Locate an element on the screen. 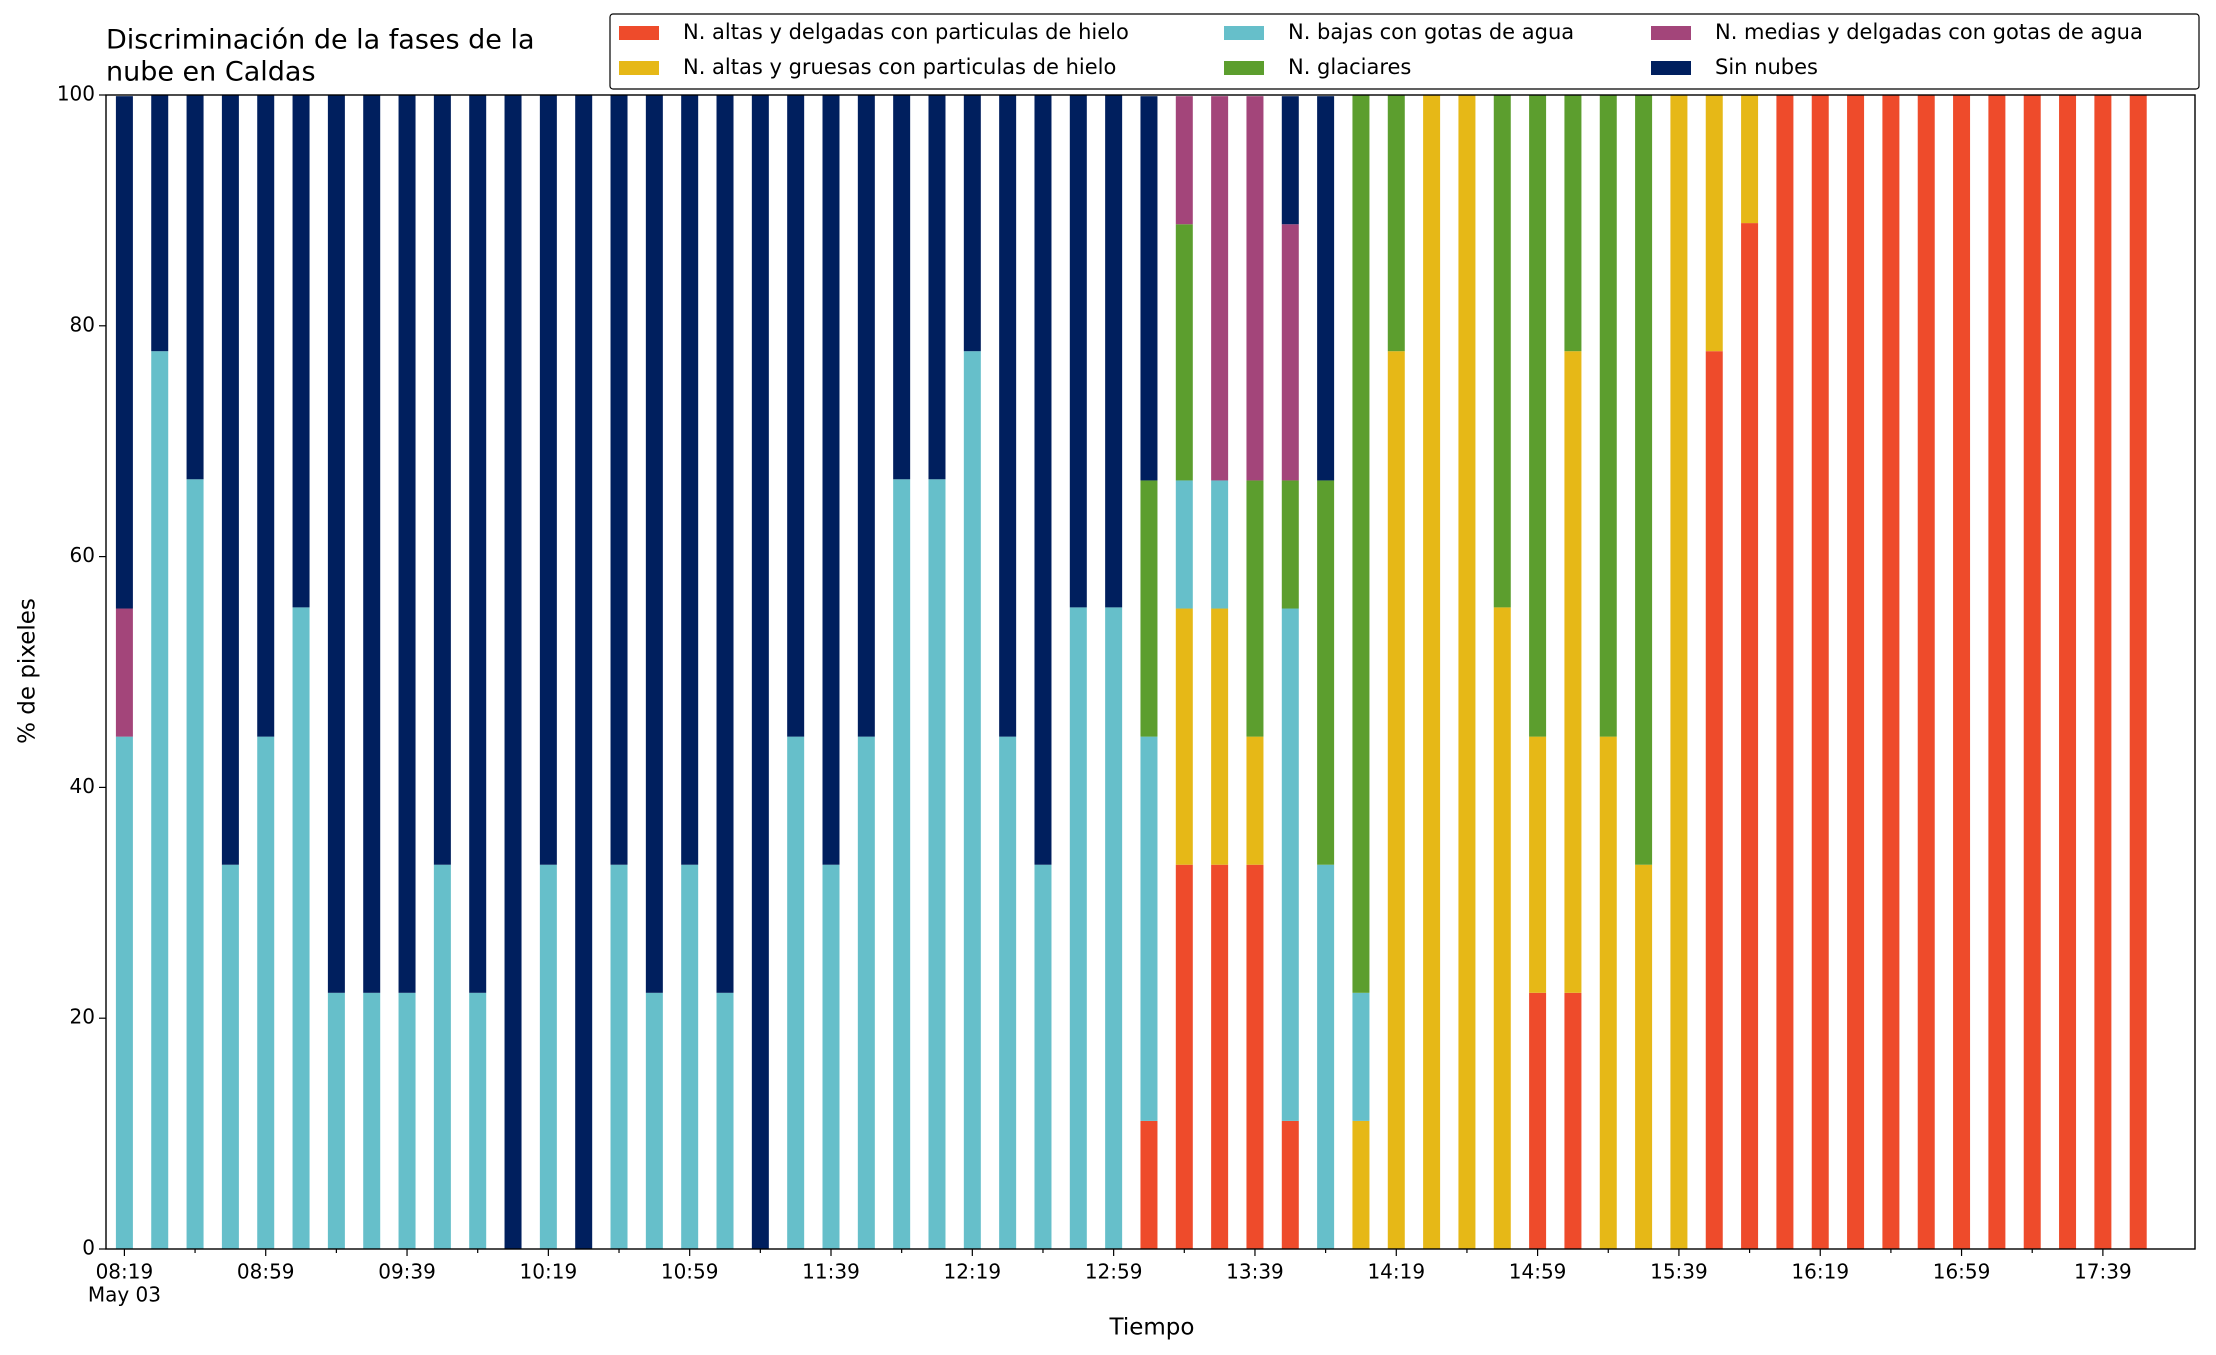 This screenshot has height=1355, width=2216. y-tick-label: 40 is located at coordinates (82, 786).